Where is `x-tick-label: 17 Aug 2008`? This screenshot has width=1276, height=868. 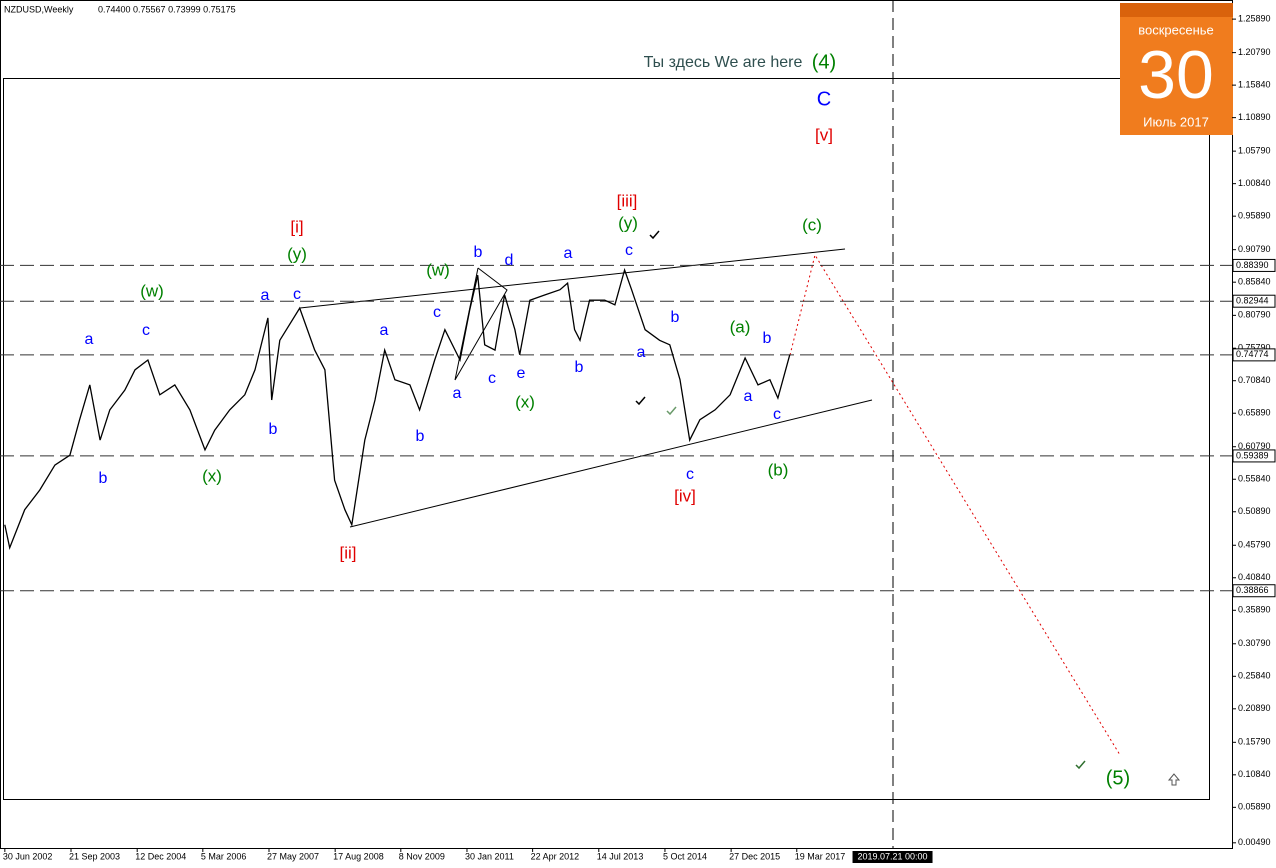 x-tick-label: 17 Aug 2008 is located at coordinates (358, 856).